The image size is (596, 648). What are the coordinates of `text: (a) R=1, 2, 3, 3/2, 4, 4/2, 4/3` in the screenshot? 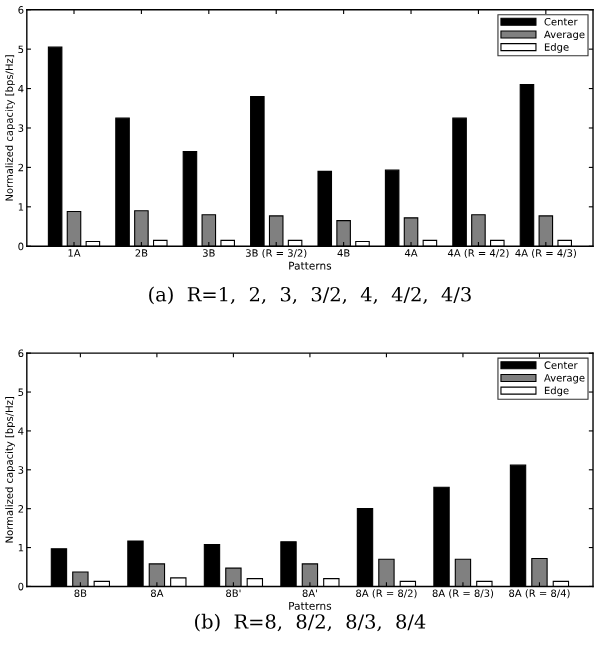 It's located at (310, 295).